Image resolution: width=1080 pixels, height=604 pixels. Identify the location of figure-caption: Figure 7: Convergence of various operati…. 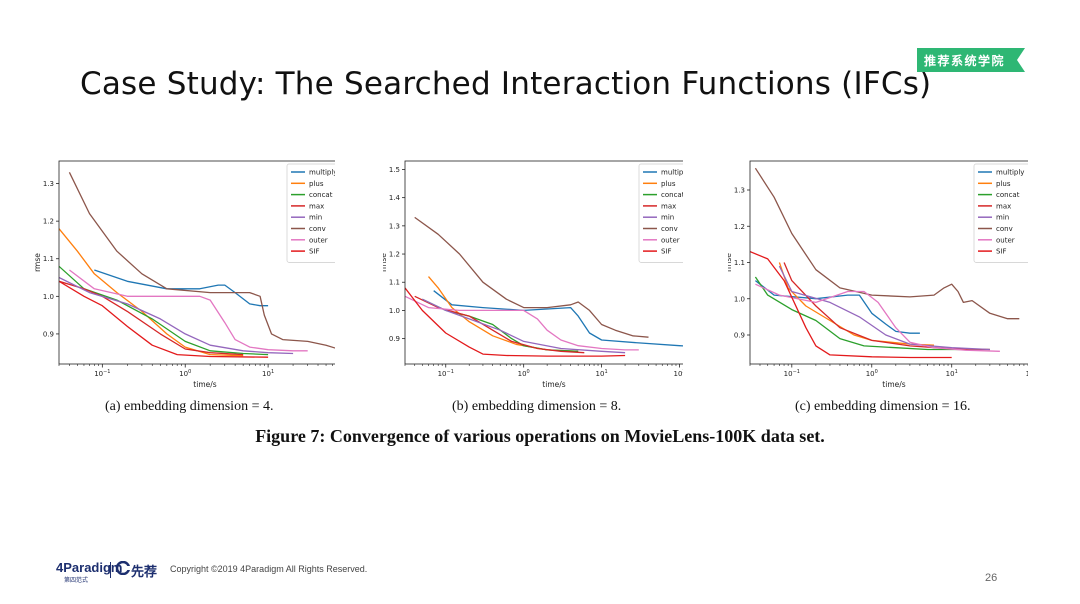
(540, 436).